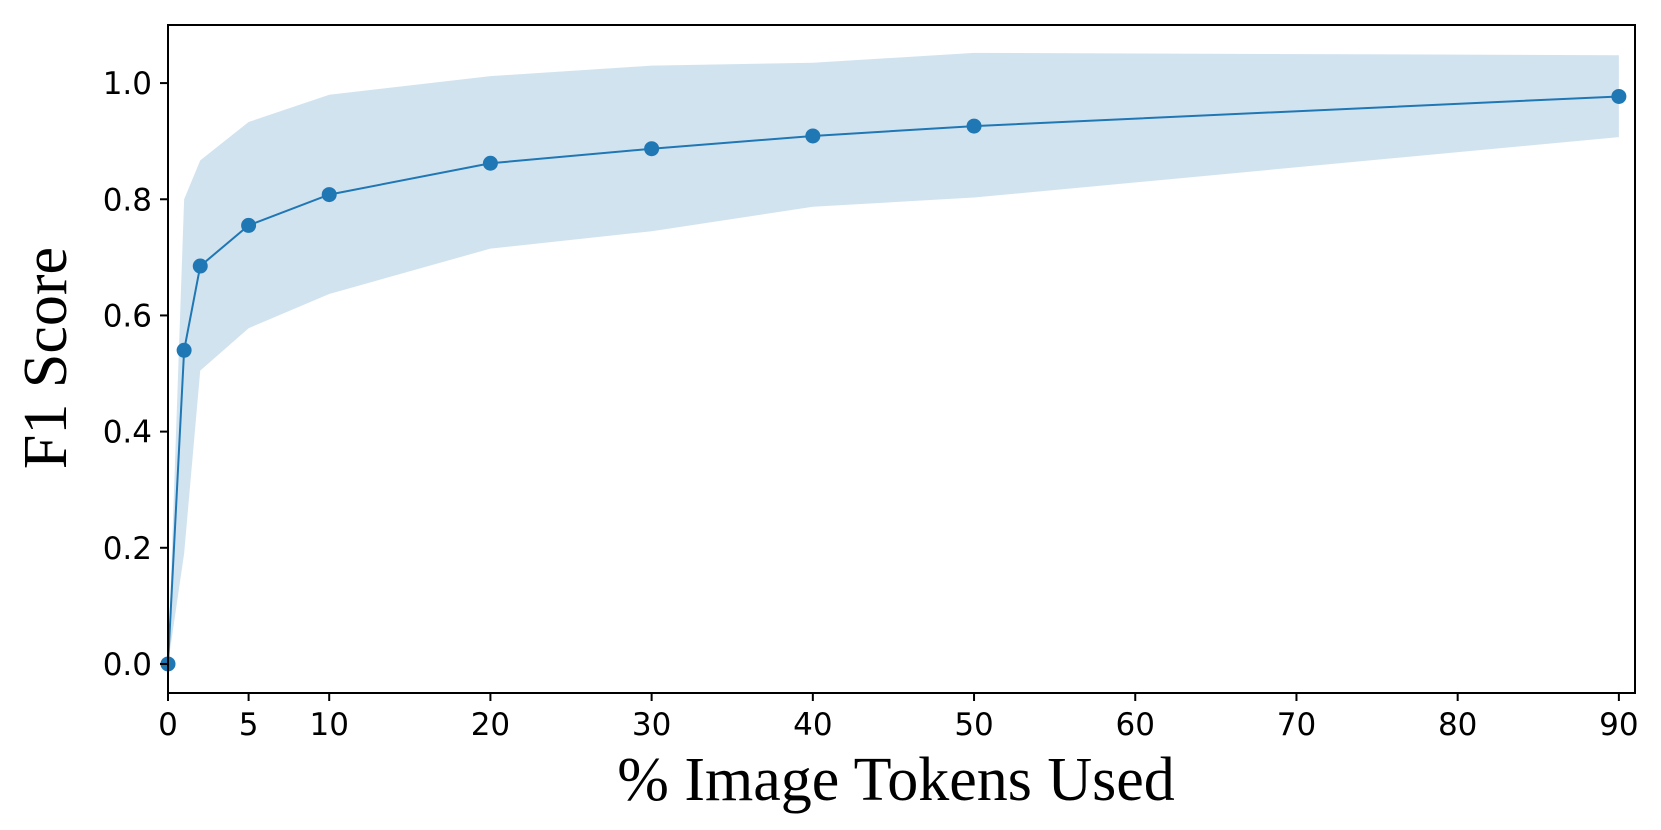 The width and height of the screenshot is (1661, 830). Describe the element at coordinates (812, 725) in the screenshot. I see `x-tick-label: 40` at that location.